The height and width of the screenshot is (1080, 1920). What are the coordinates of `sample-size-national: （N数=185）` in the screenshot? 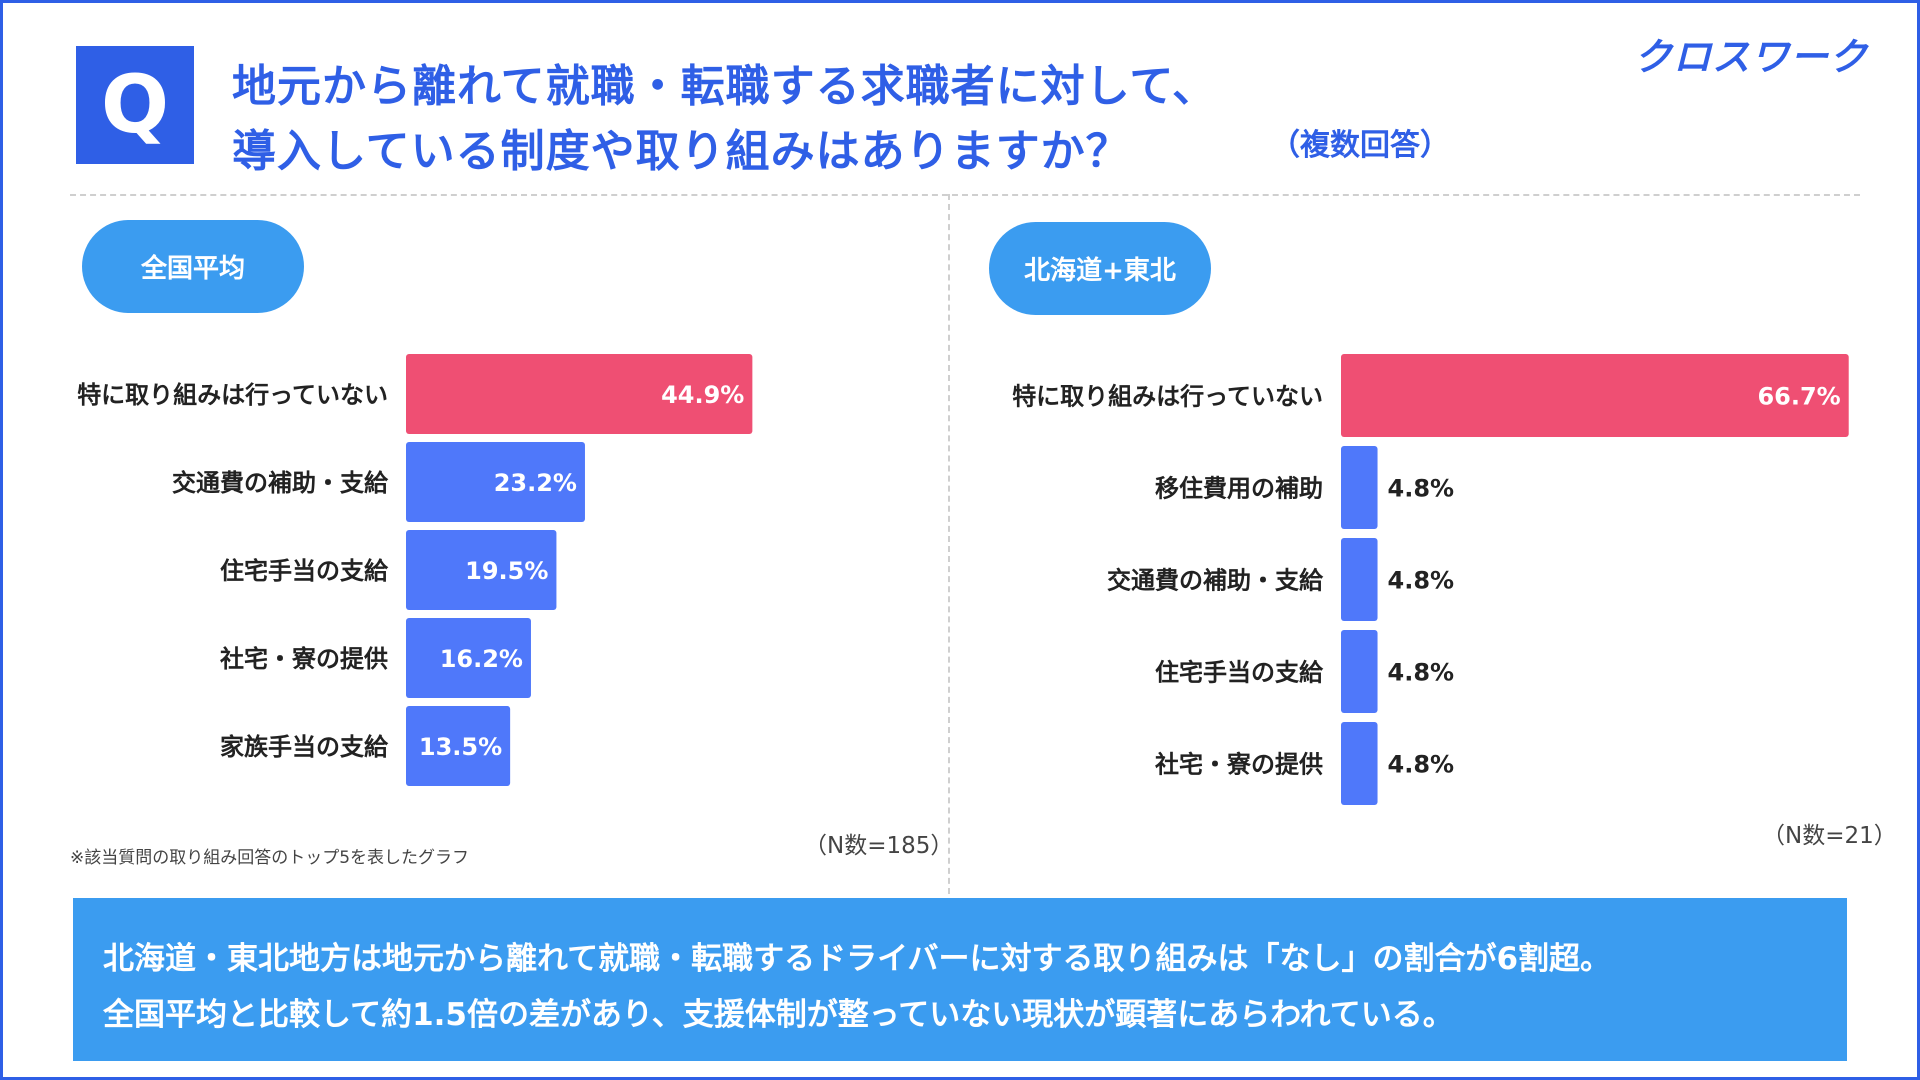 It's located at (879, 846).